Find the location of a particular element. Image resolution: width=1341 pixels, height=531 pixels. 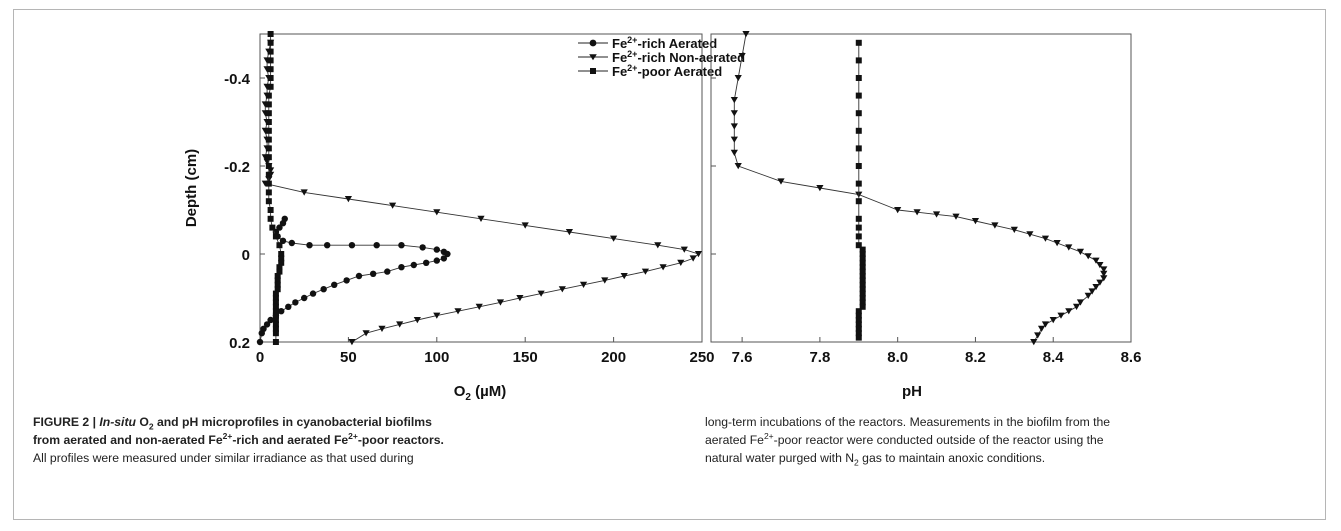

legend-entry-fe-rich-non-aerated: Fe2+-rich Non-aerated is located at coordinates (661, 57).